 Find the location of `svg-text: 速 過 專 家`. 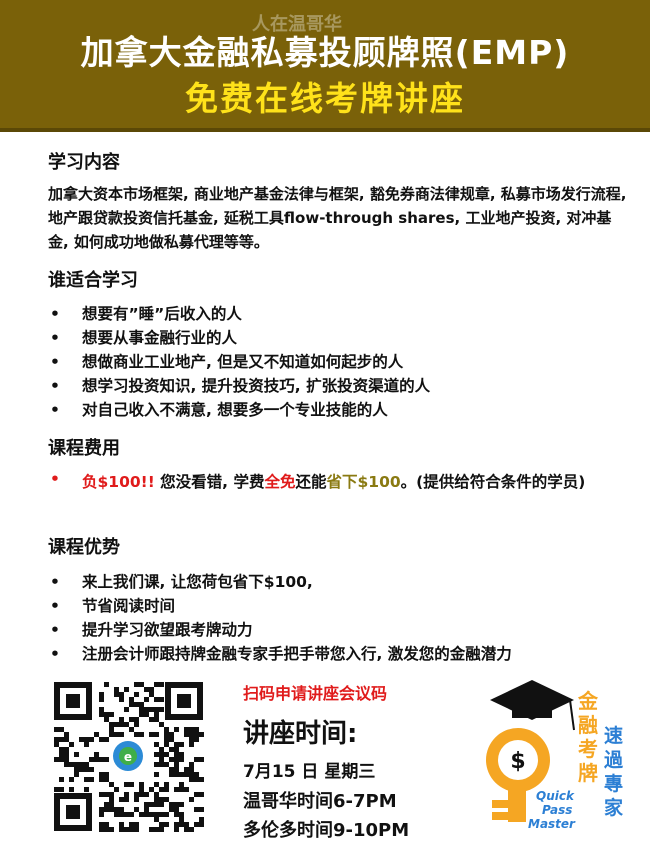

svg-text: 速 過 專 家 is located at coordinates (617, 771).